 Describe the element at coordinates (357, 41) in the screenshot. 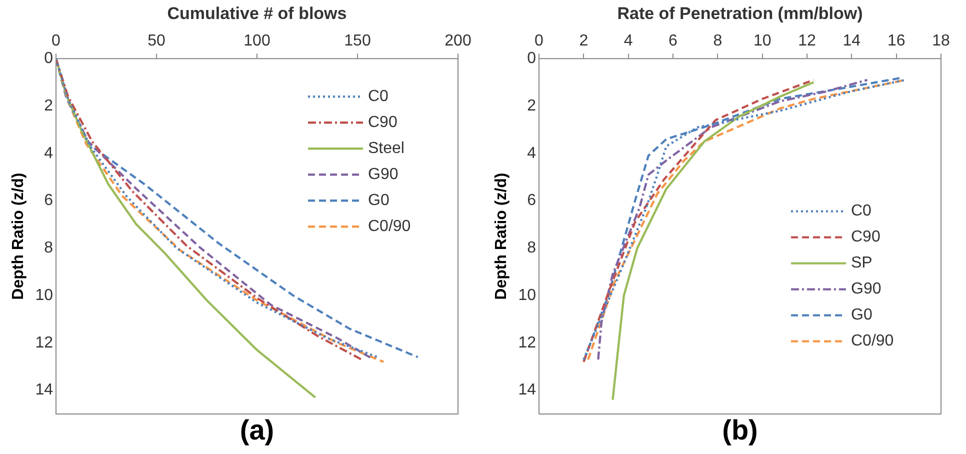

I see `x-tick-label: 150` at that location.